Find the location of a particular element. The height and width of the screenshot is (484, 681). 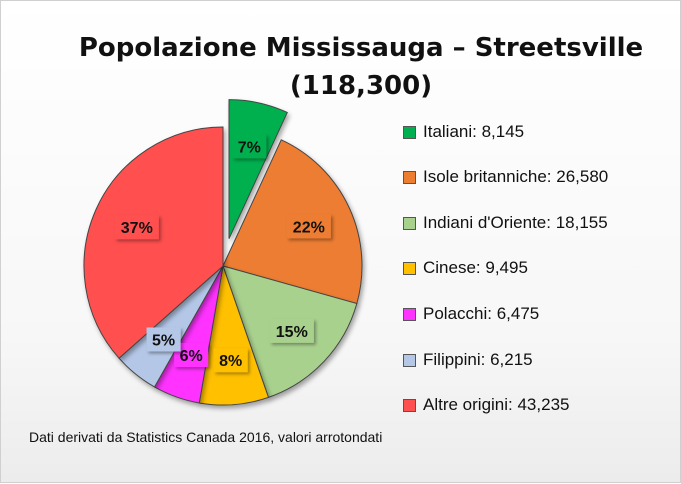

slice-data-label: 37% is located at coordinates (136, 227).